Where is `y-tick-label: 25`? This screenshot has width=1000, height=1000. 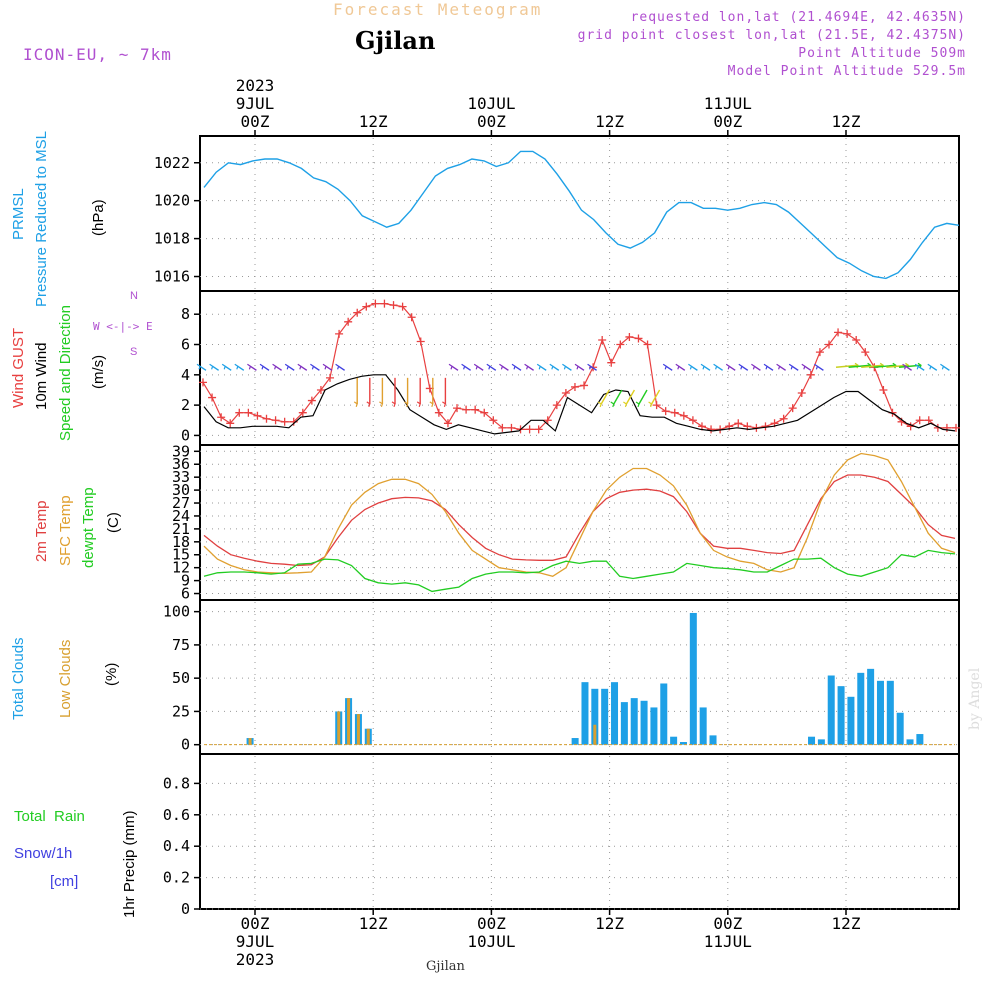 y-tick-label: 25 is located at coordinates (181, 711).